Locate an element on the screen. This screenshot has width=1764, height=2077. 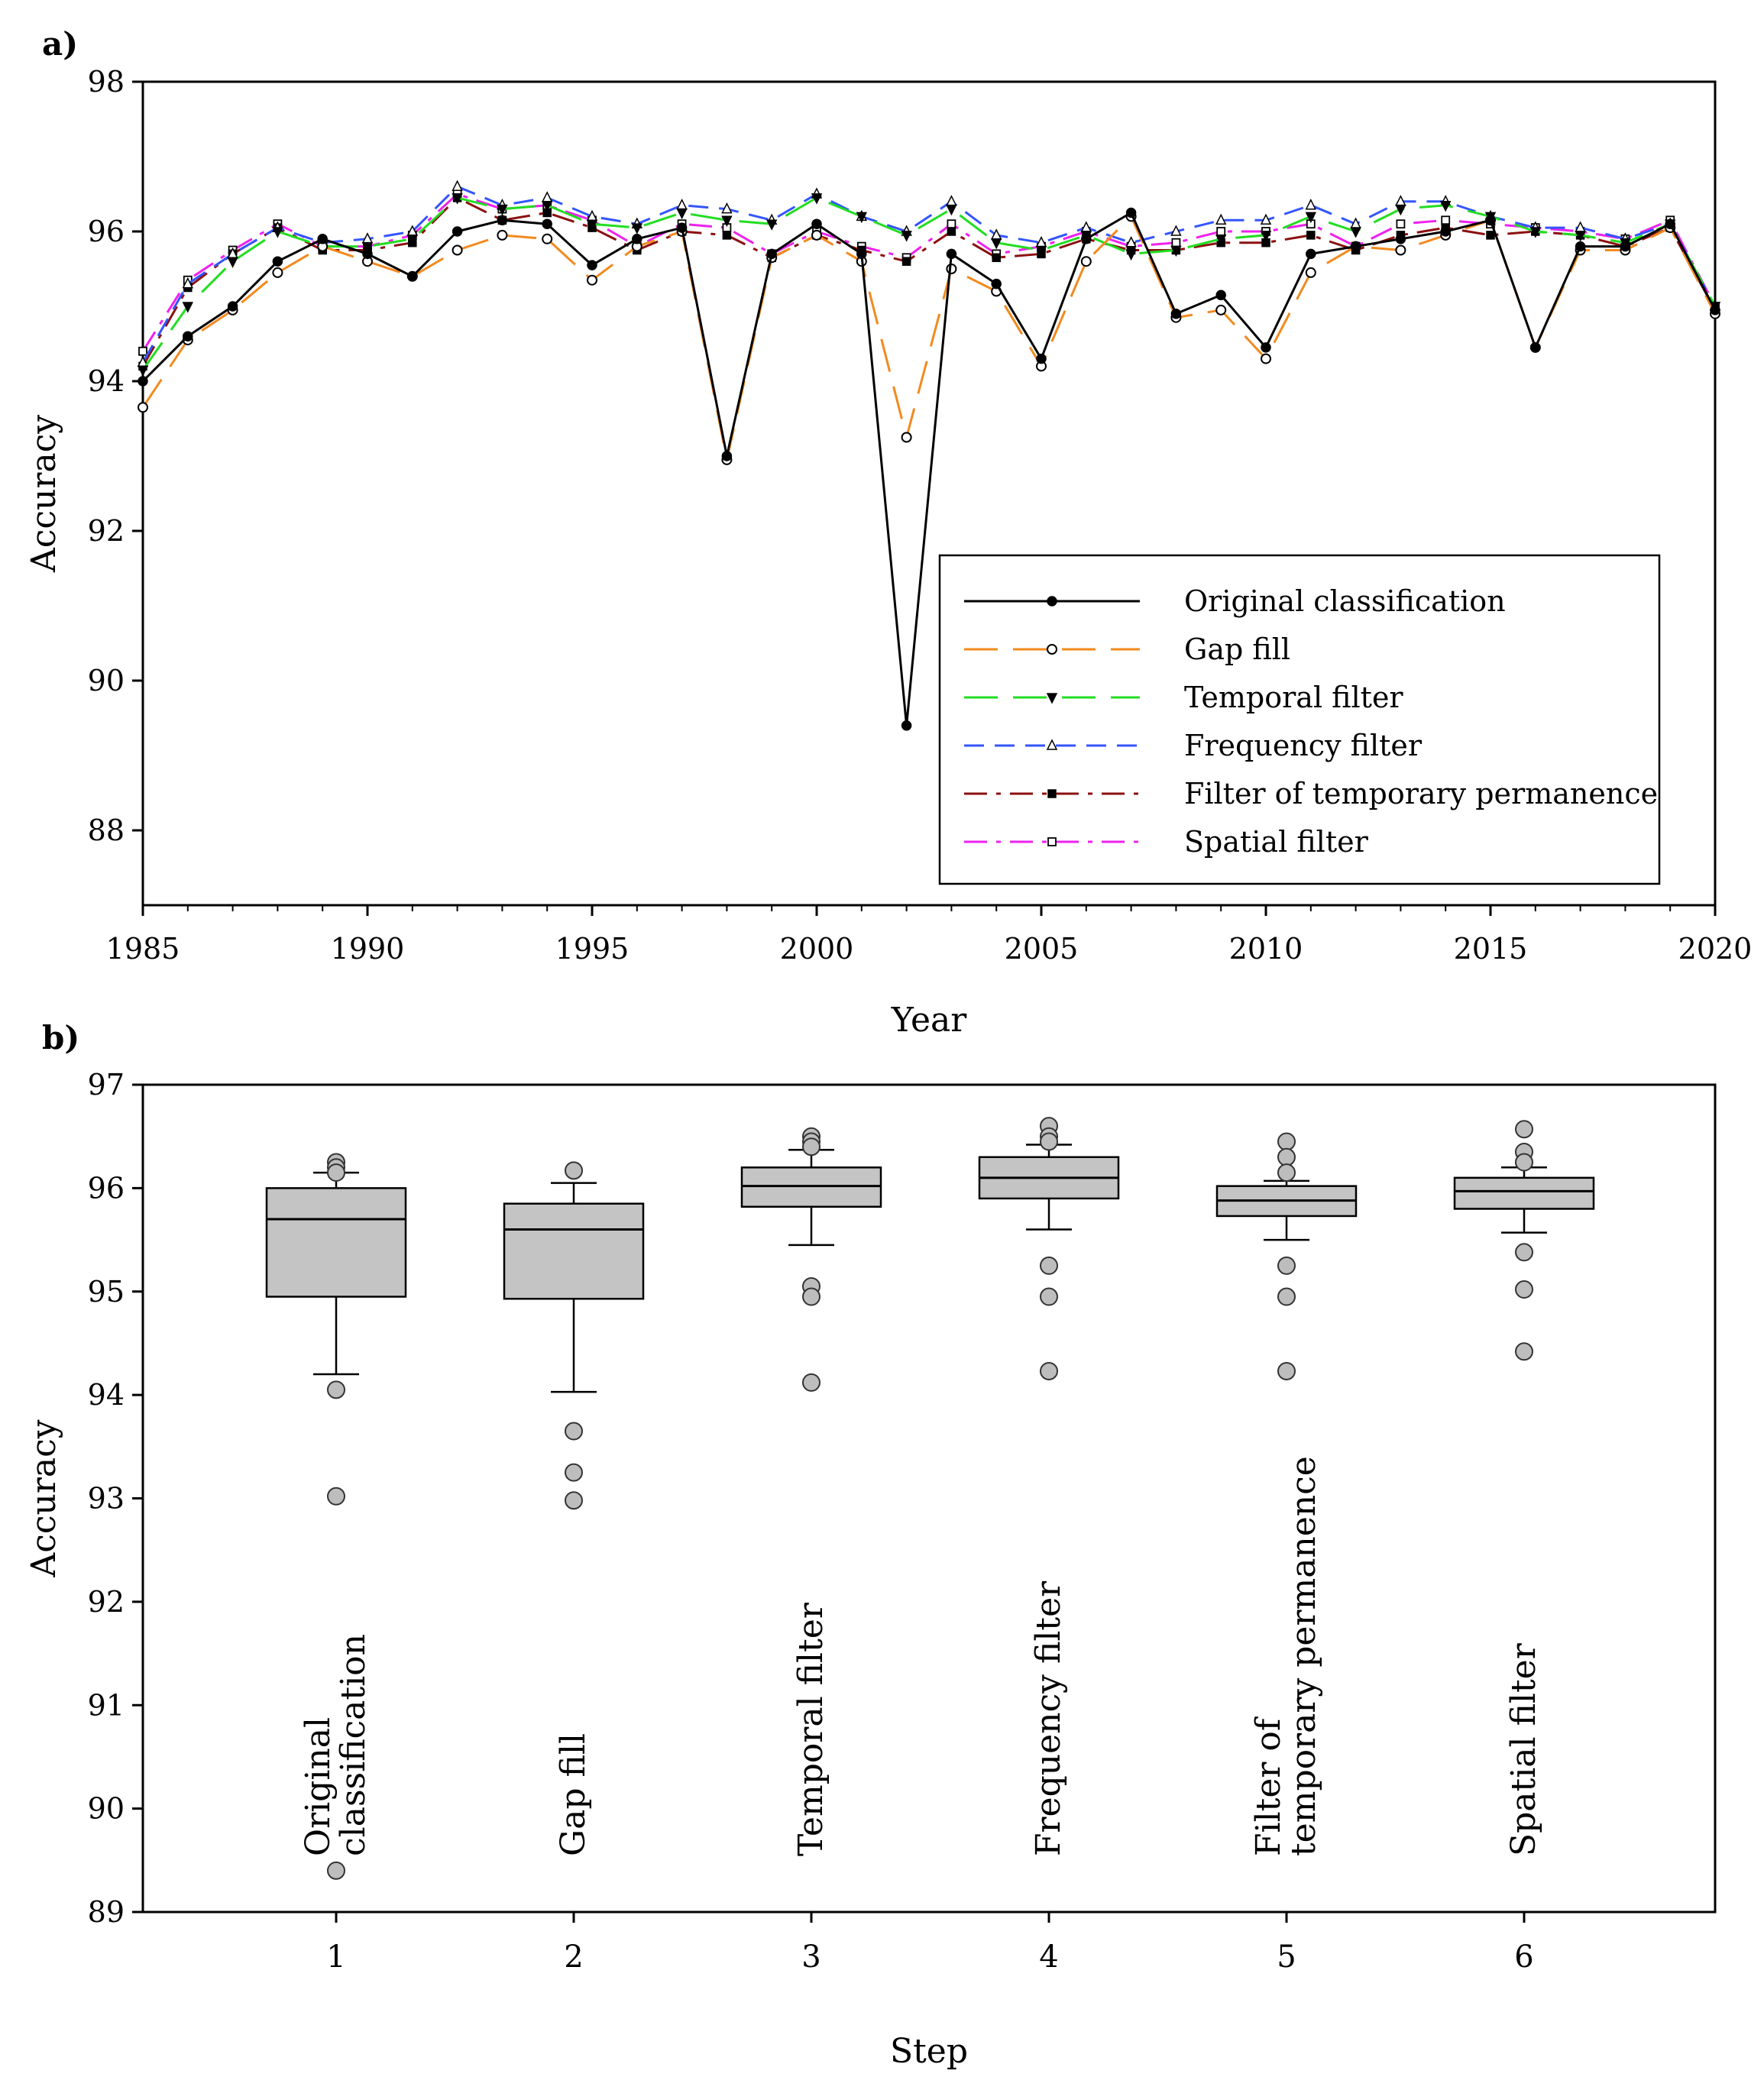
box-step-3: 3 Temporal filter is located at coordinates (811, 1551).